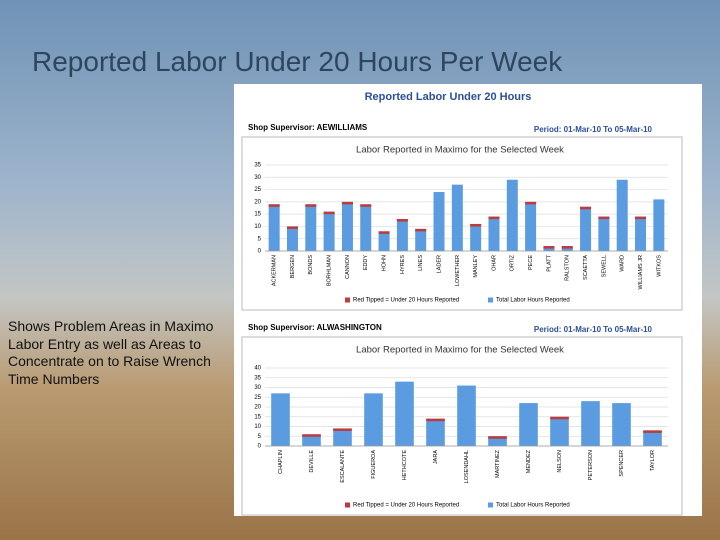  I want to click on legend-label: Total Labor Hours Reported, so click(533, 506).